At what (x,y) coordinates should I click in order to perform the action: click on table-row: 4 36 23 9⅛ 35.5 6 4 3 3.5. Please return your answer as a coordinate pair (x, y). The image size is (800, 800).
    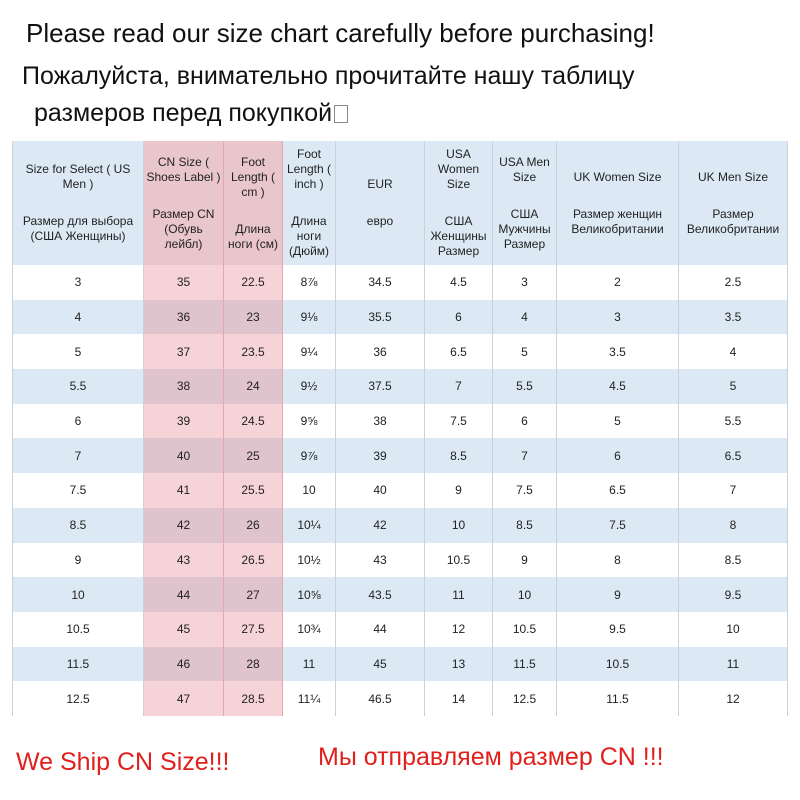
    Looking at the image, I should click on (400, 317).